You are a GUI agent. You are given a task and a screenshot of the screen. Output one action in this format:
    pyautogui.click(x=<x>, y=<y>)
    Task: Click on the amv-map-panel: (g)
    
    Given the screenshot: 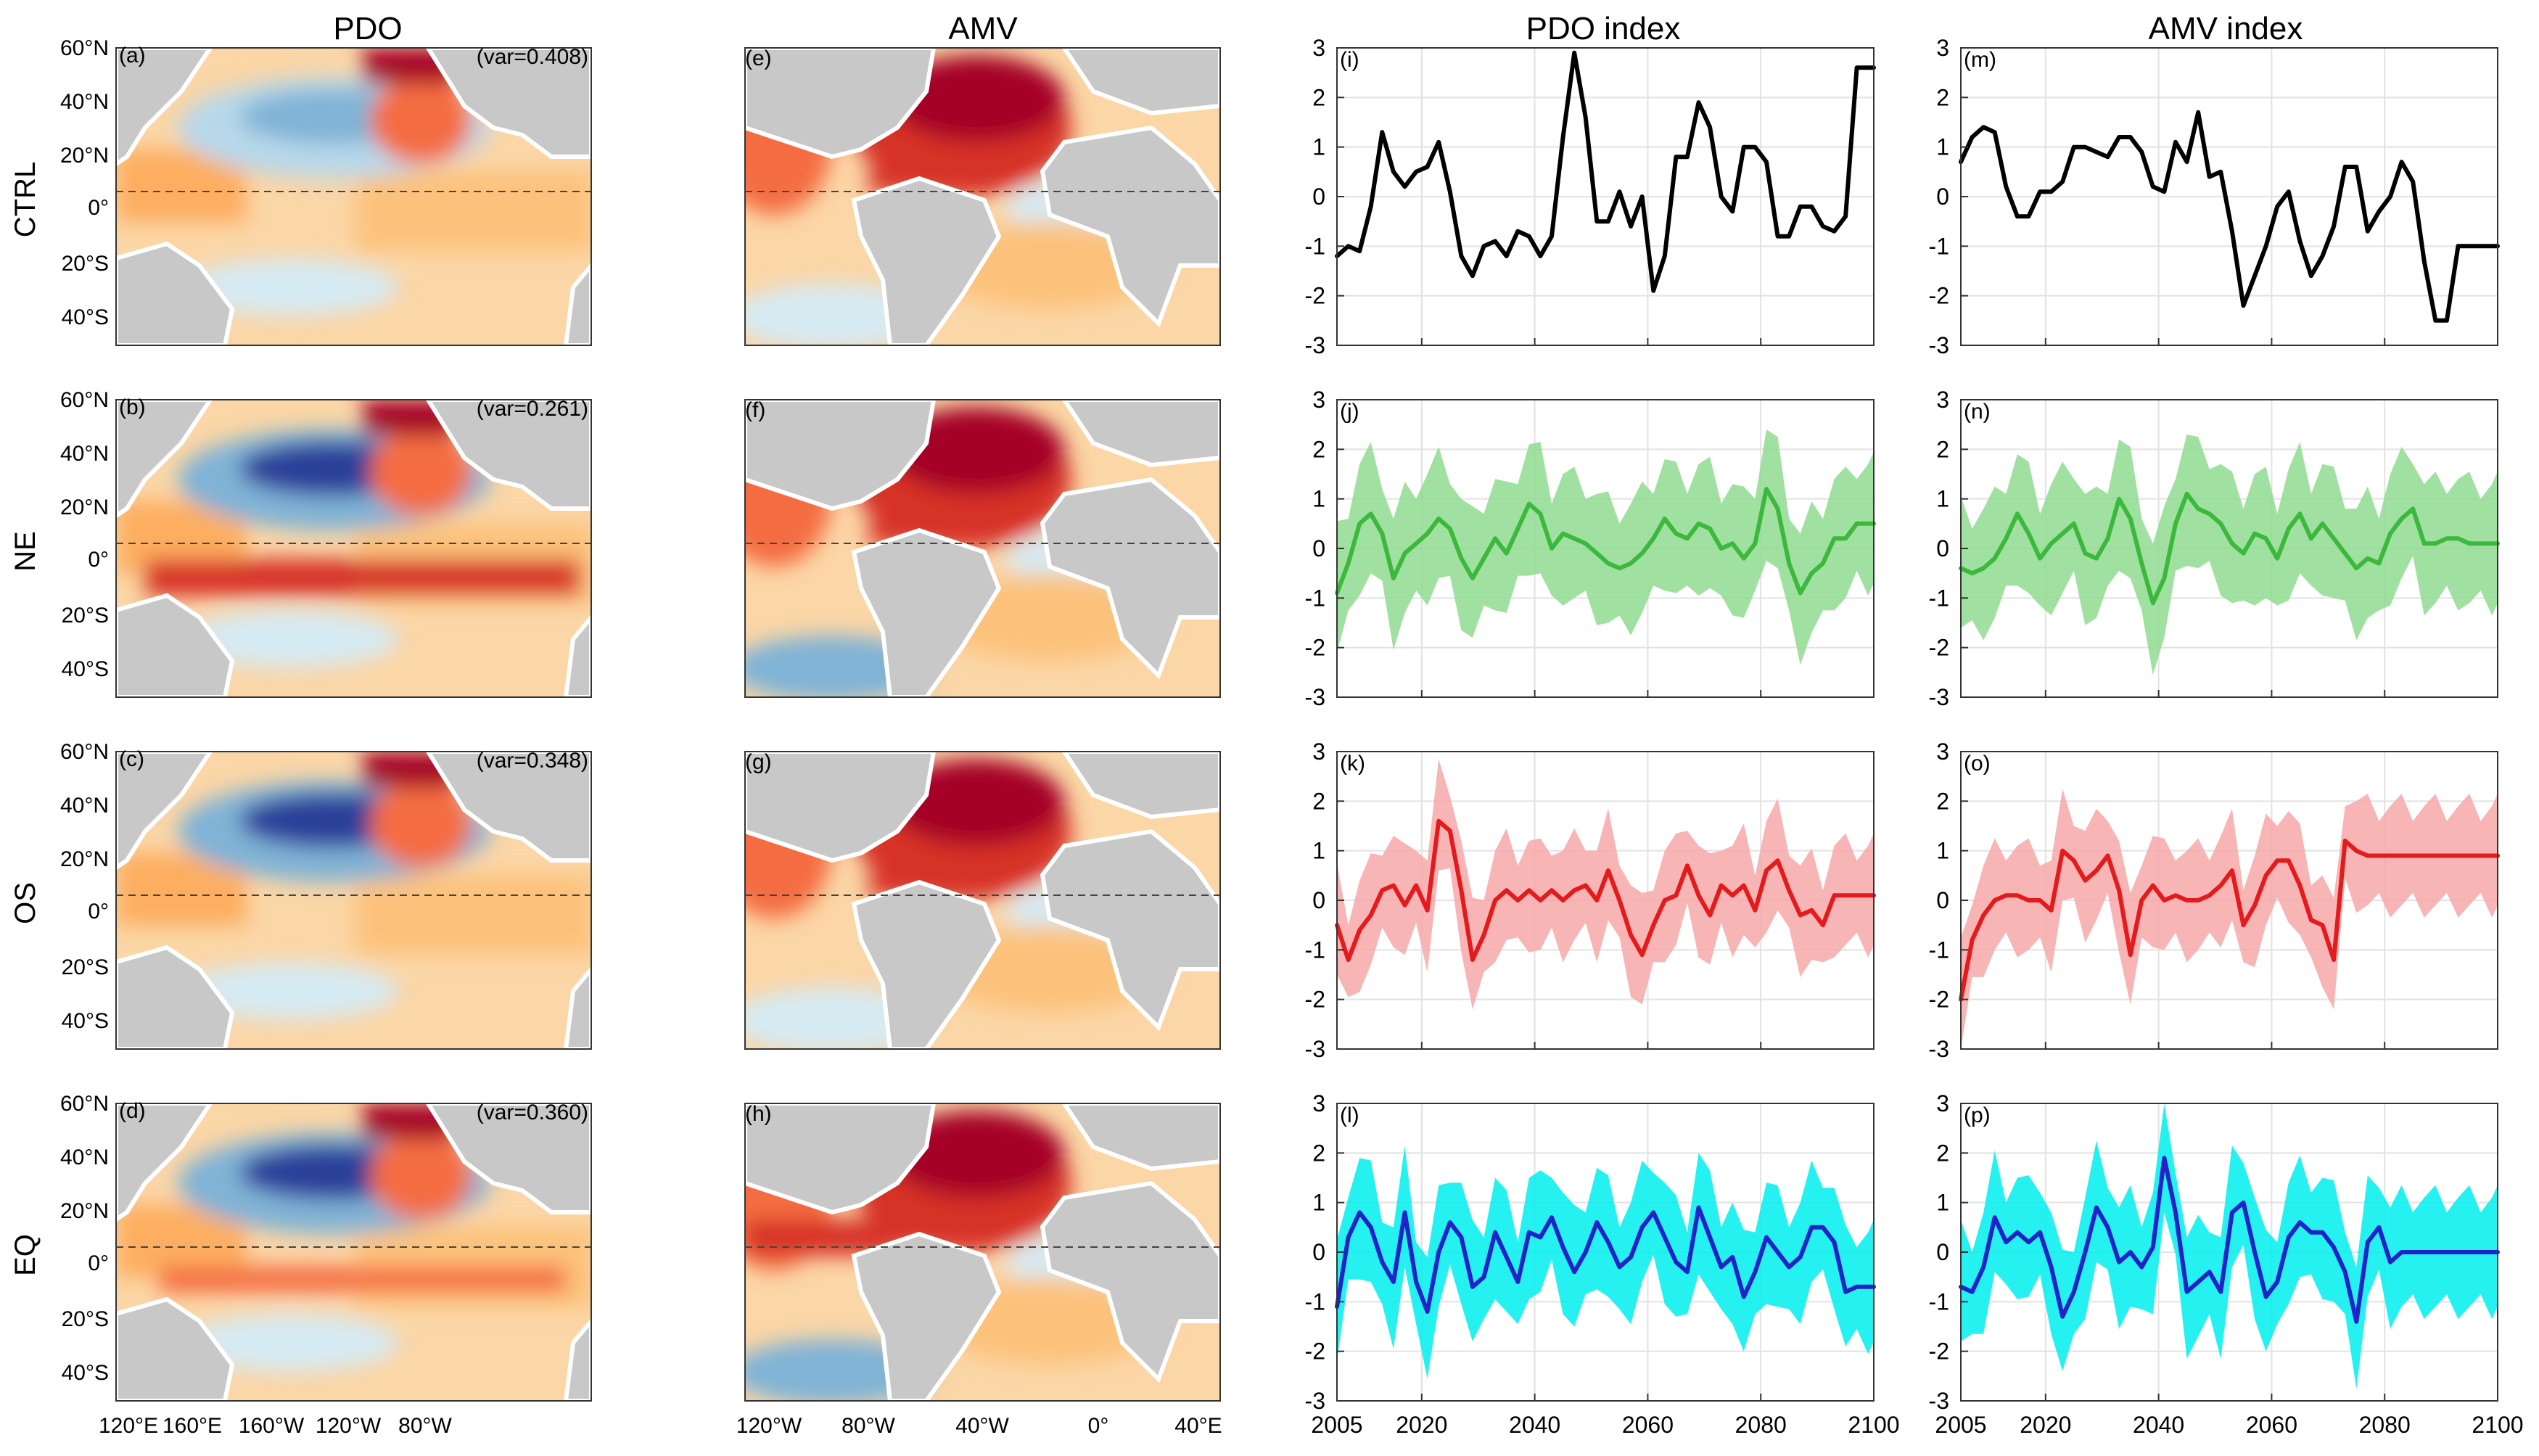 What is the action you would take?
    pyautogui.click(x=982, y=900)
    